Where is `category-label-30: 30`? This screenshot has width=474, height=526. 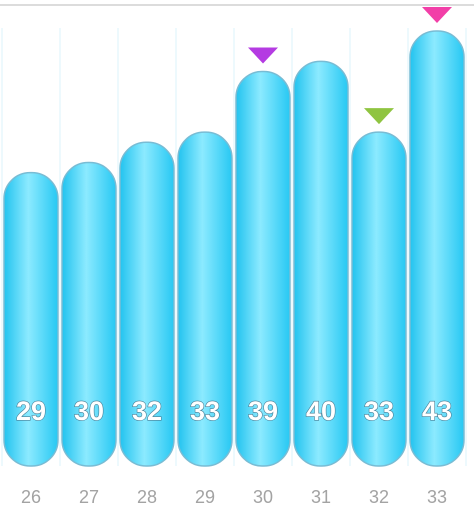
category-label-30: 30 is located at coordinates (263, 497).